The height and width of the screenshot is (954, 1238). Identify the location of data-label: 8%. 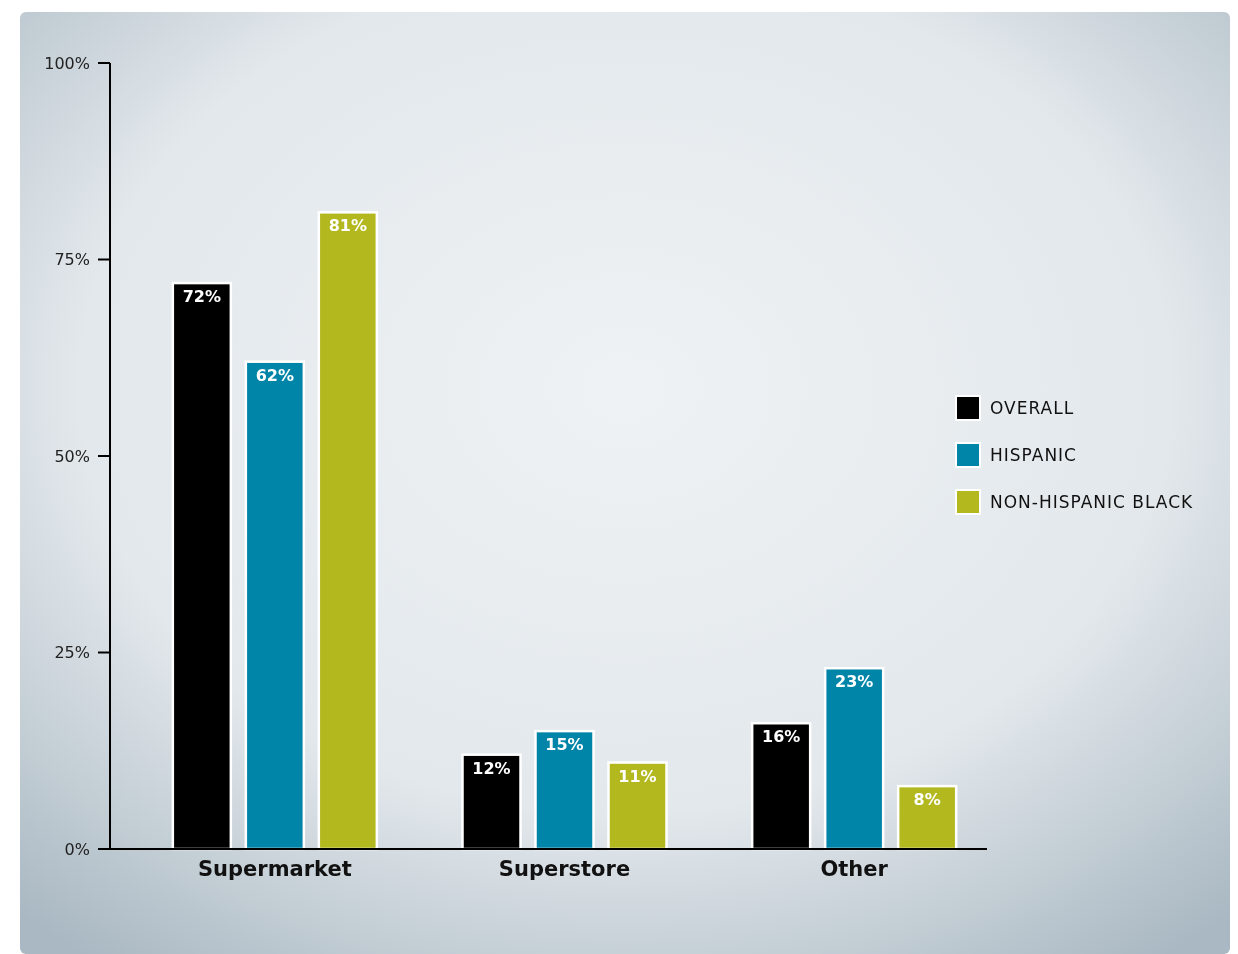
(927, 800).